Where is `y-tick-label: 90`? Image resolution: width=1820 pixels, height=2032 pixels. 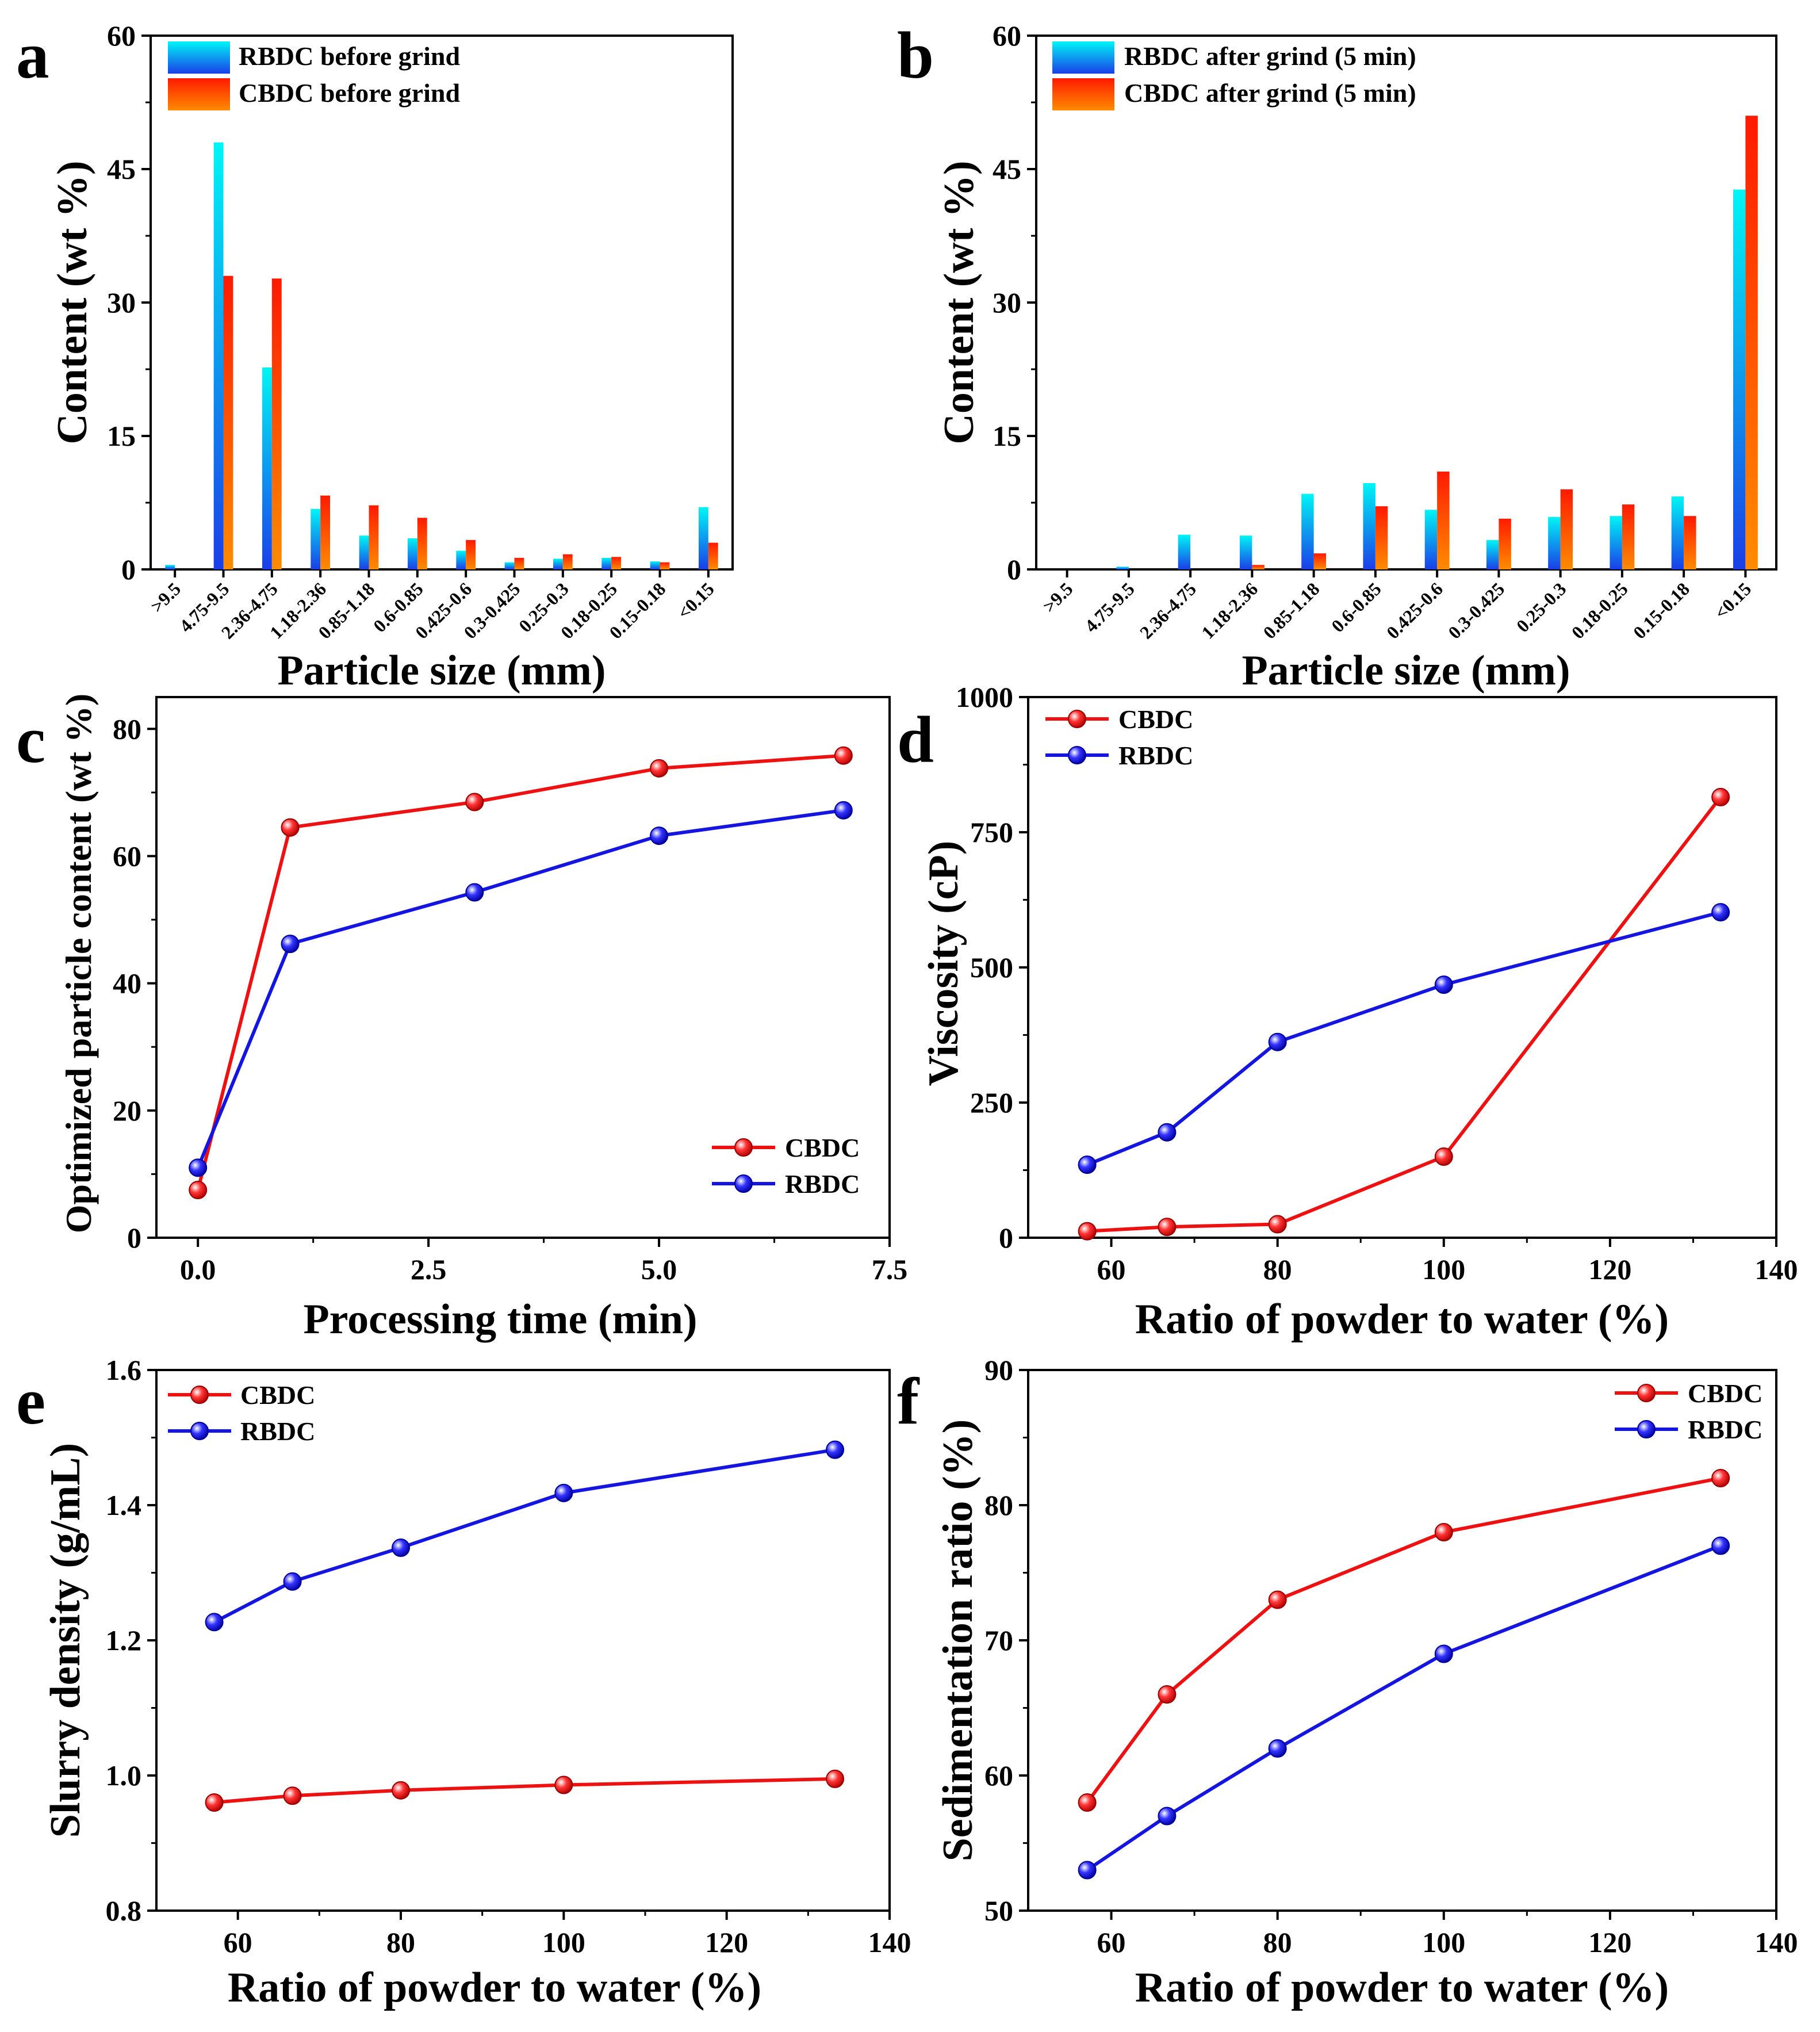 y-tick-label: 90 is located at coordinates (998, 1370).